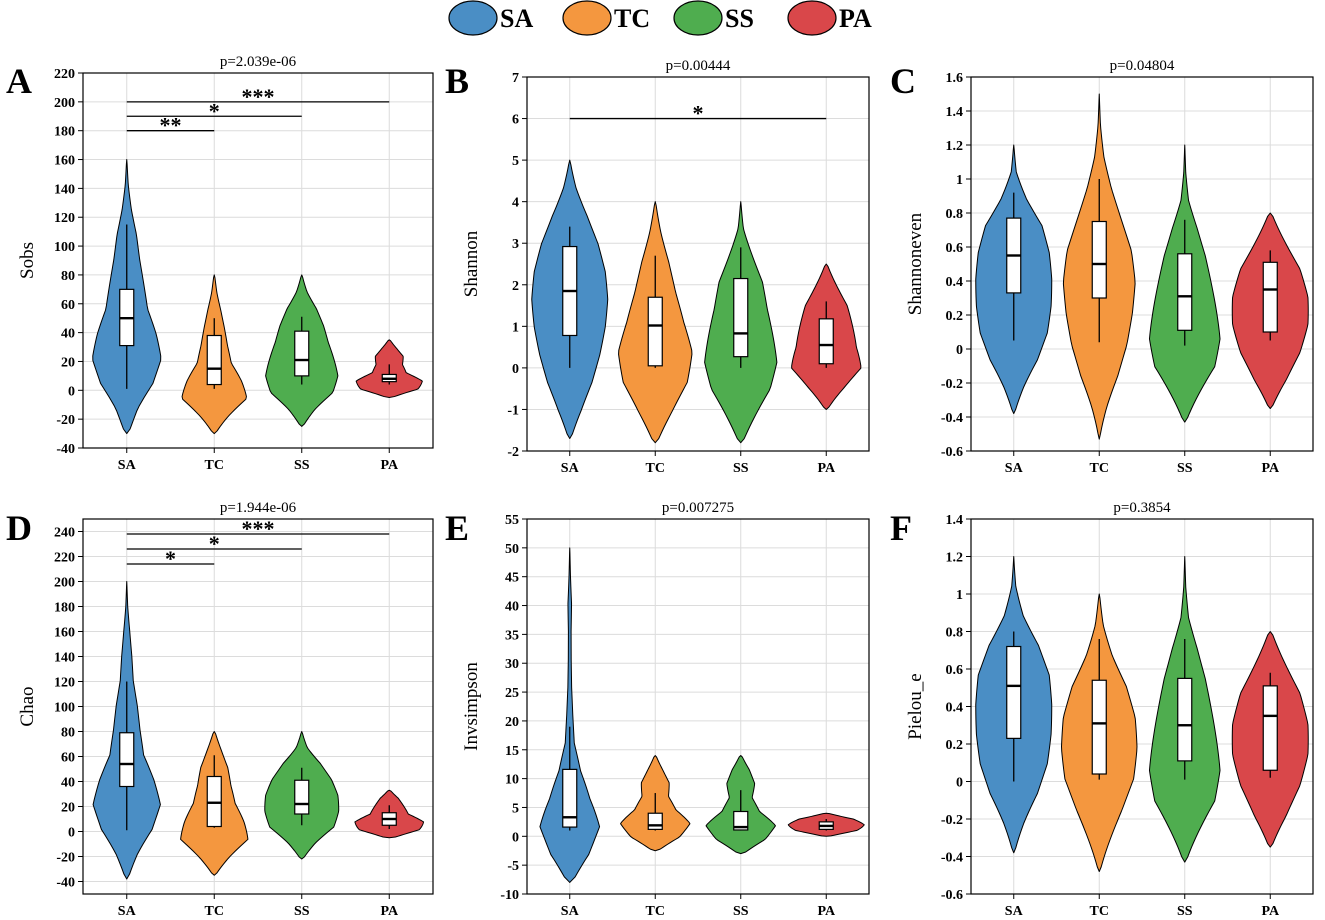 Image resolution: width=1325 pixels, height=920 pixels. What do you see at coordinates (64, 658) in the screenshot?
I see `y-tick-label: 140` at bounding box center [64, 658].